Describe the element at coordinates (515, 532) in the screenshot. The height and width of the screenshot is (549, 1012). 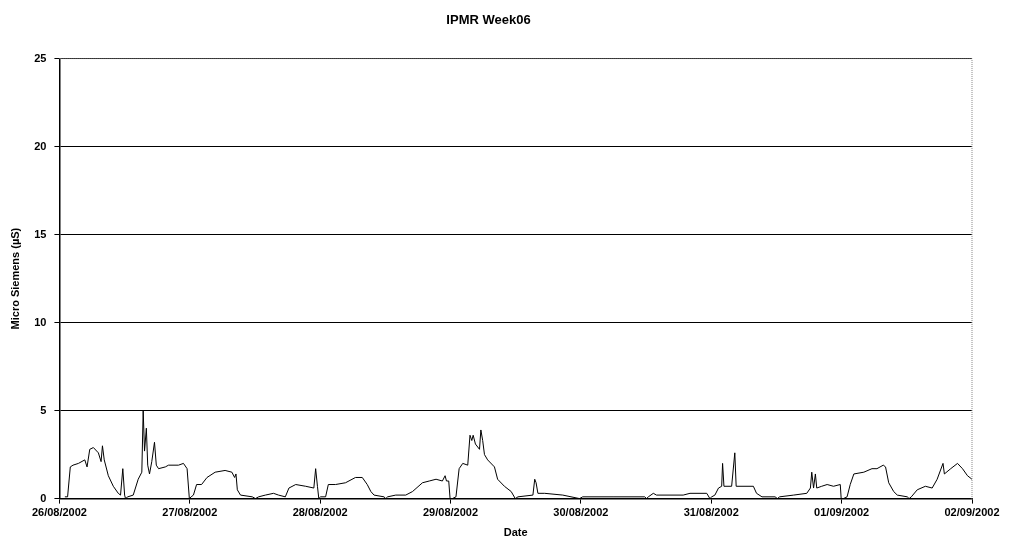
I see `x-axis-title: Date` at that location.